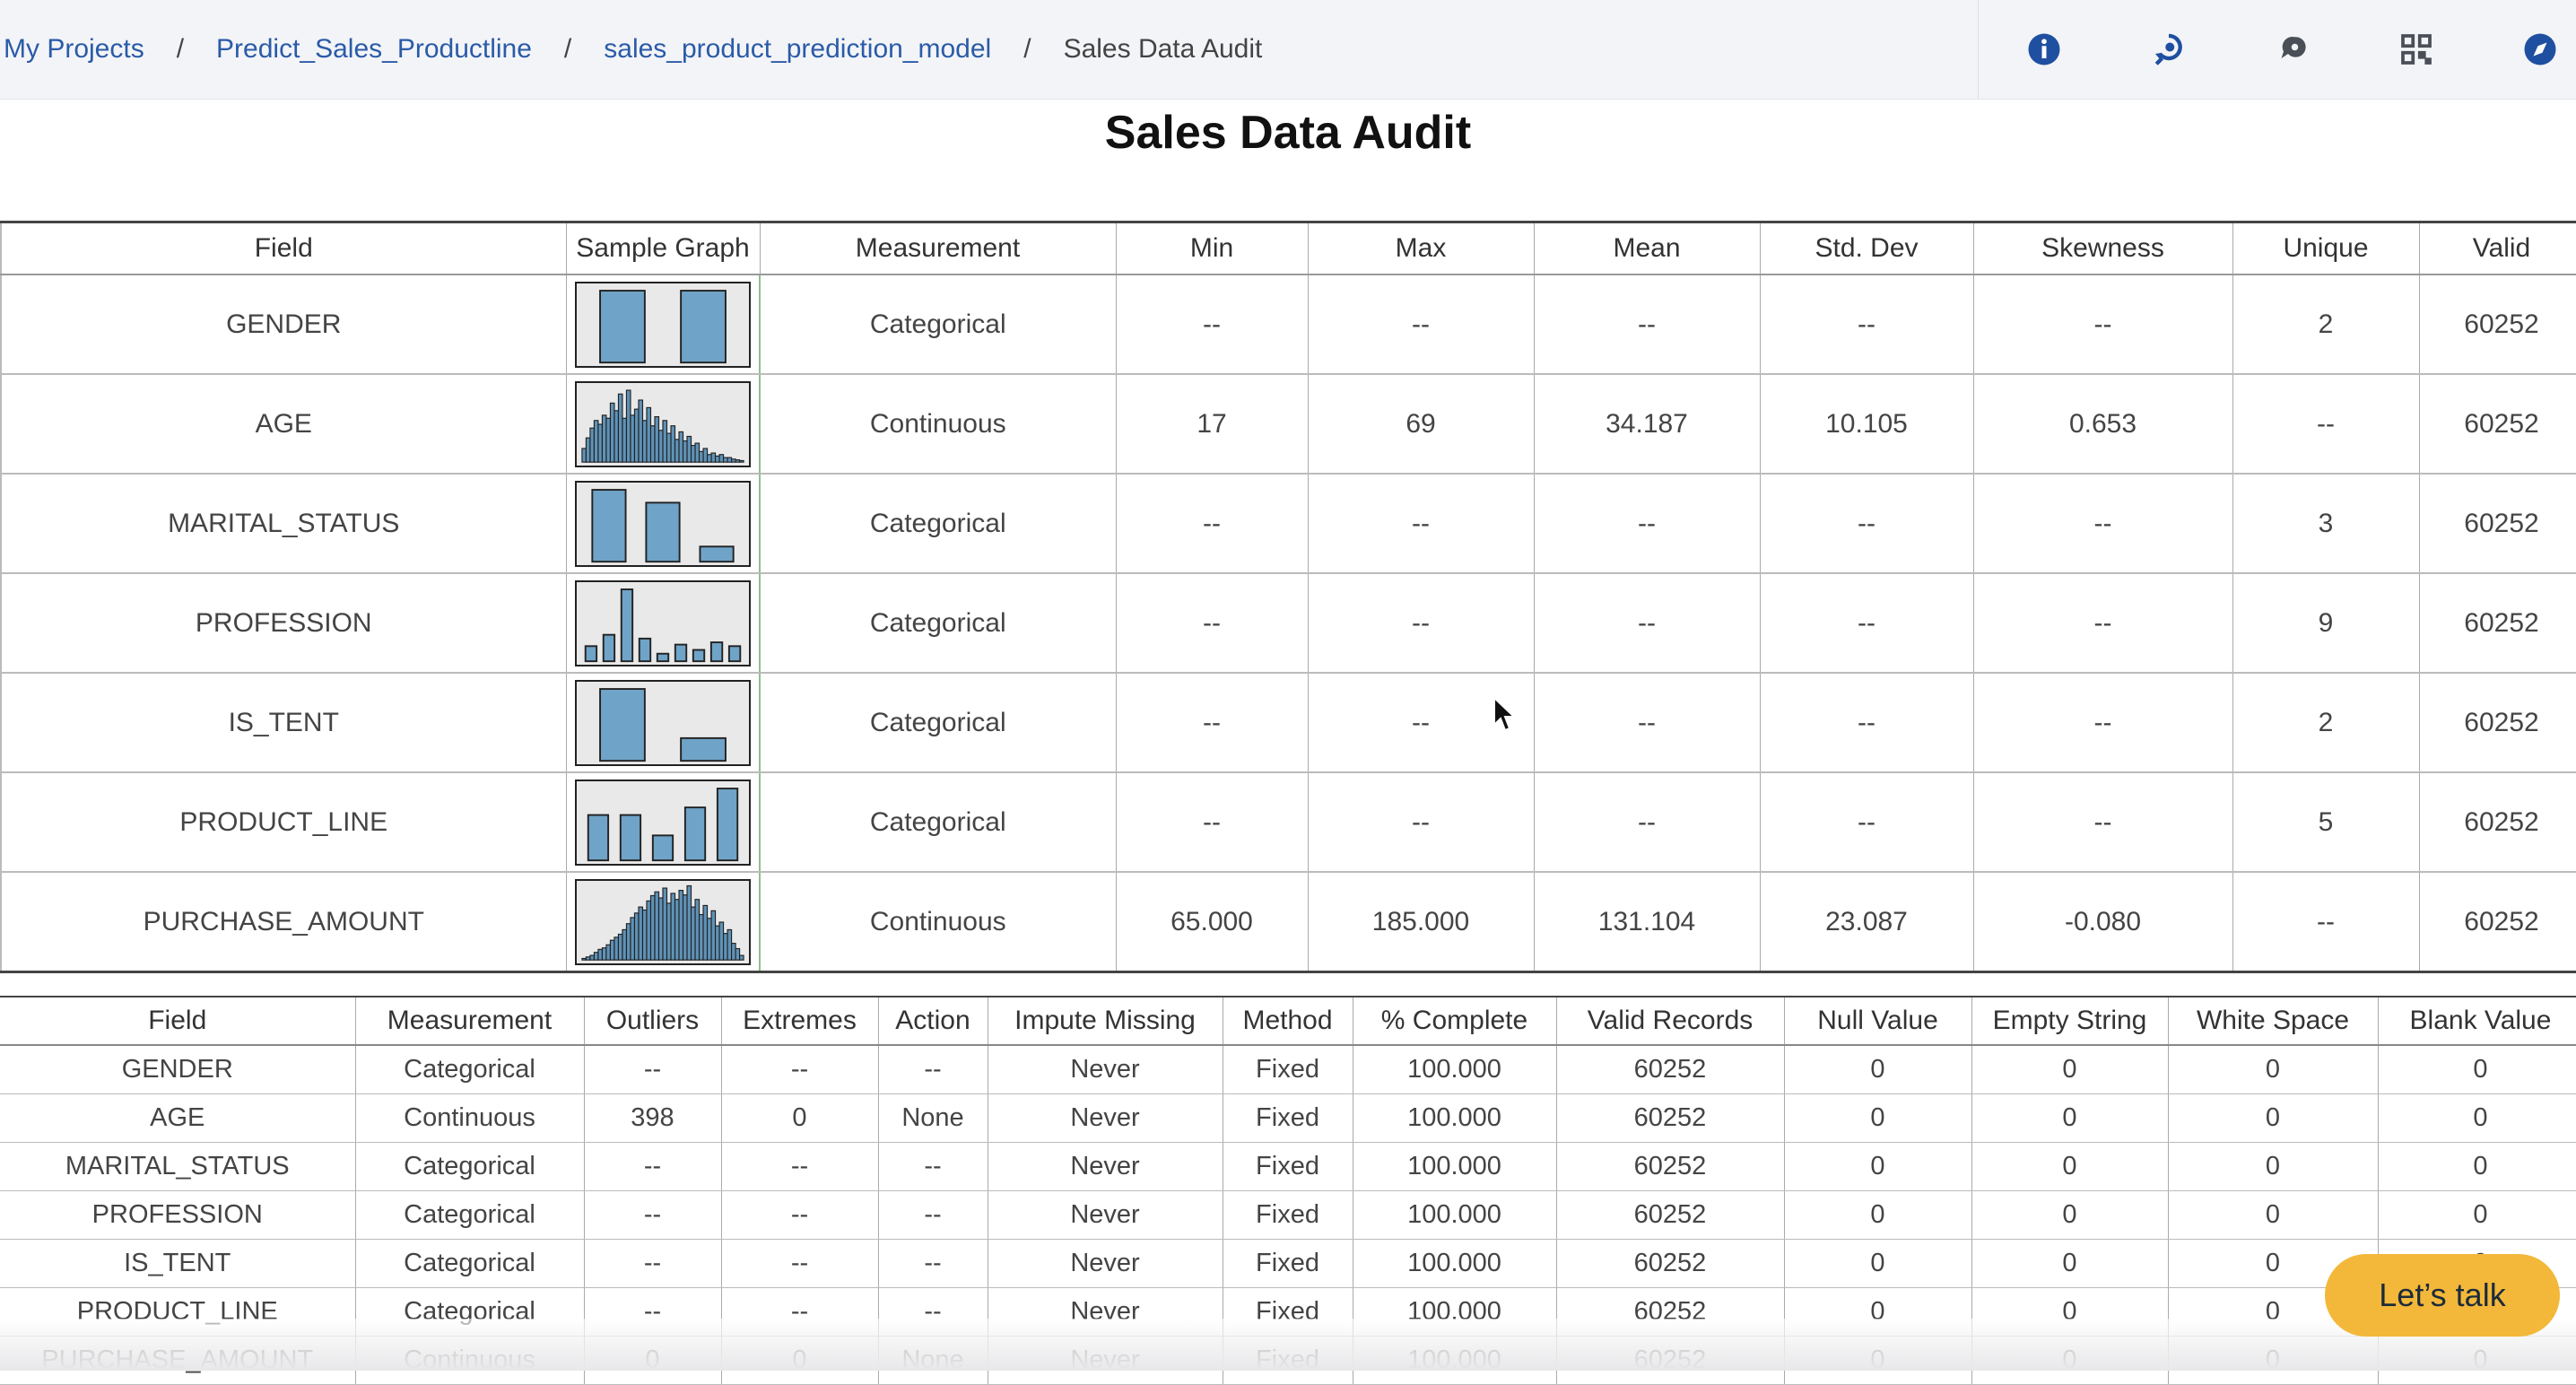 The image size is (2576, 1385). Describe the element at coordinates (178, 1263) in the screenshot. I see `quality-cell: IS_TENT` at that location.